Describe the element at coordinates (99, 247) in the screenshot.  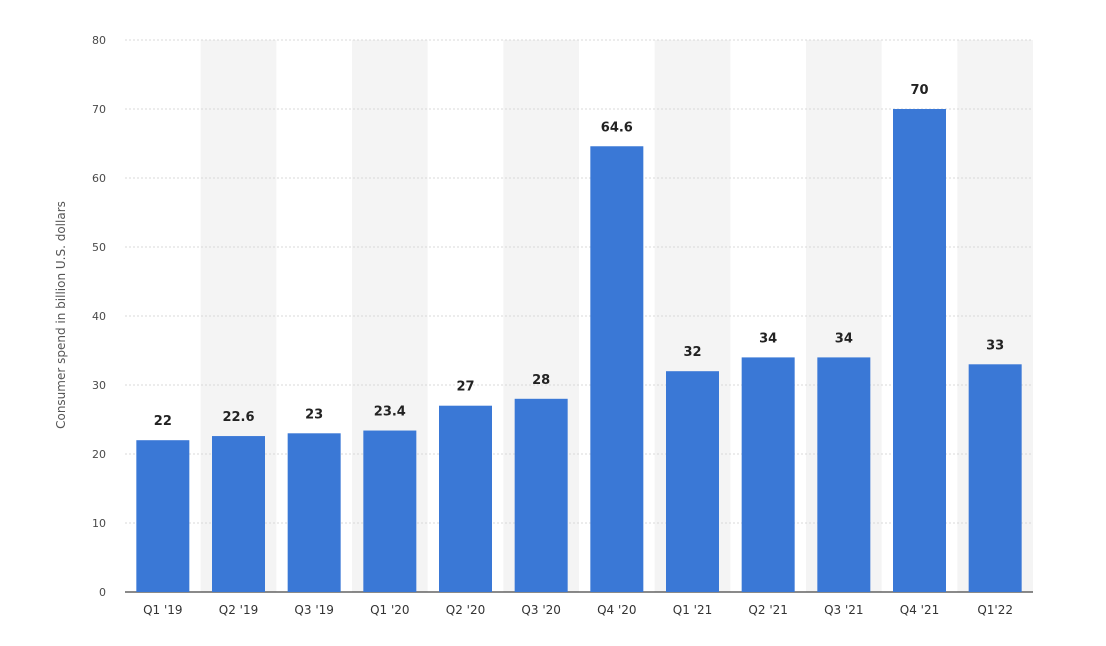
I see `y-tick-label: 50` at that location.